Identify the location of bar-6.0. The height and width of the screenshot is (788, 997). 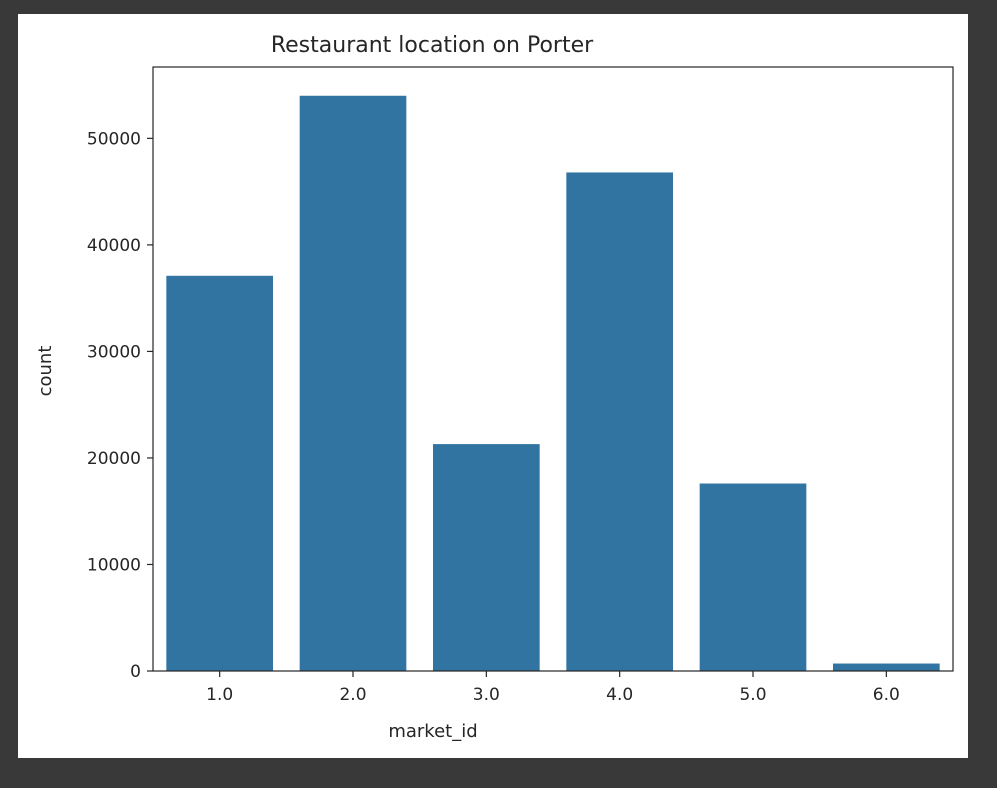
(886, 667).